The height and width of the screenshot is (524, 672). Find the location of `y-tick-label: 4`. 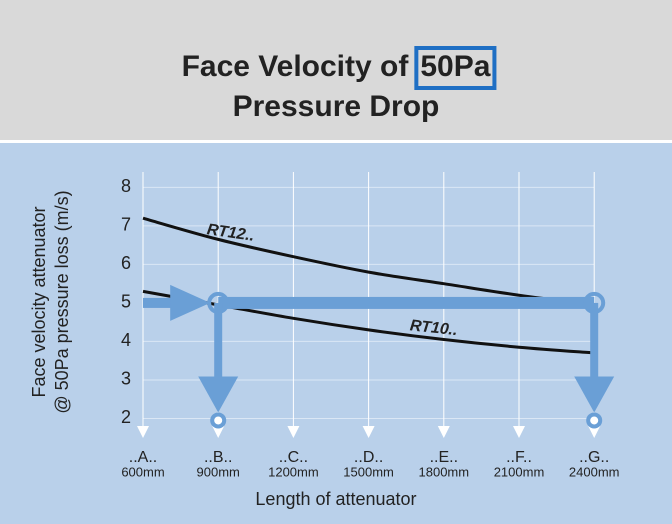

y-tick-label: 4 is located at coordinates (126, 340).